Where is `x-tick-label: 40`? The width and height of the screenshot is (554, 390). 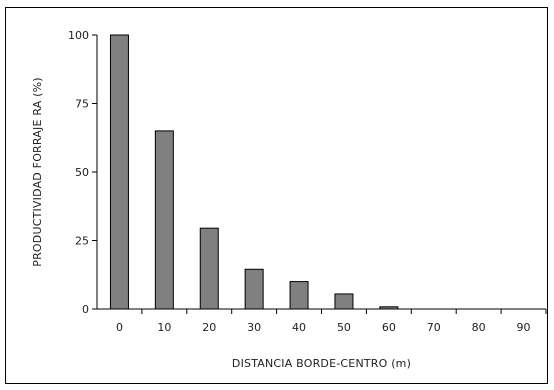
x-tick-label: 40 is located at coordinates (299, 327).